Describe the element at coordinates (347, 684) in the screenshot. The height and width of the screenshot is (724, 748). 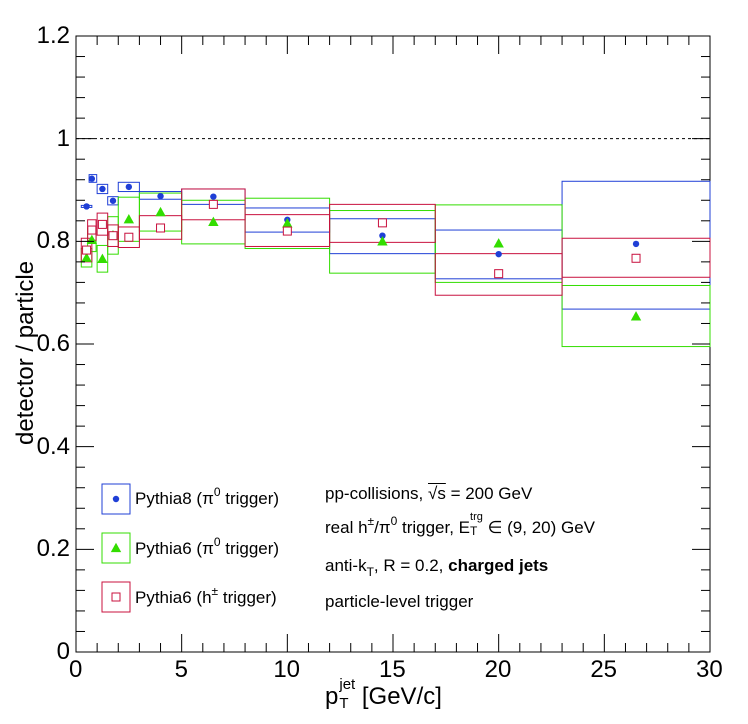
I see `x-axis-title-sup: jet` at that location.